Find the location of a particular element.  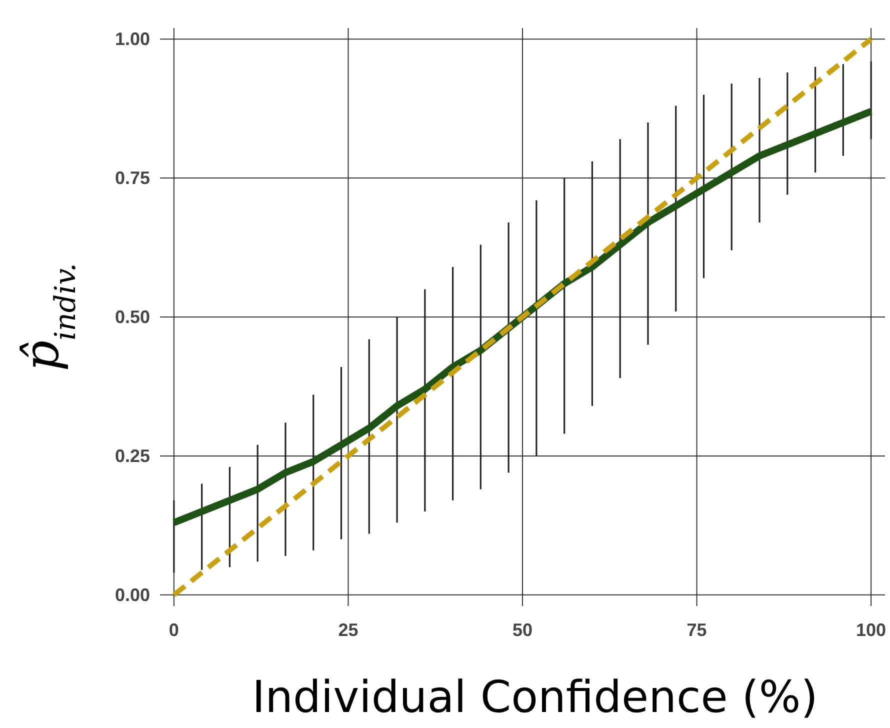

y-tick-label: 1.00 is located at coordinates (132, 39).